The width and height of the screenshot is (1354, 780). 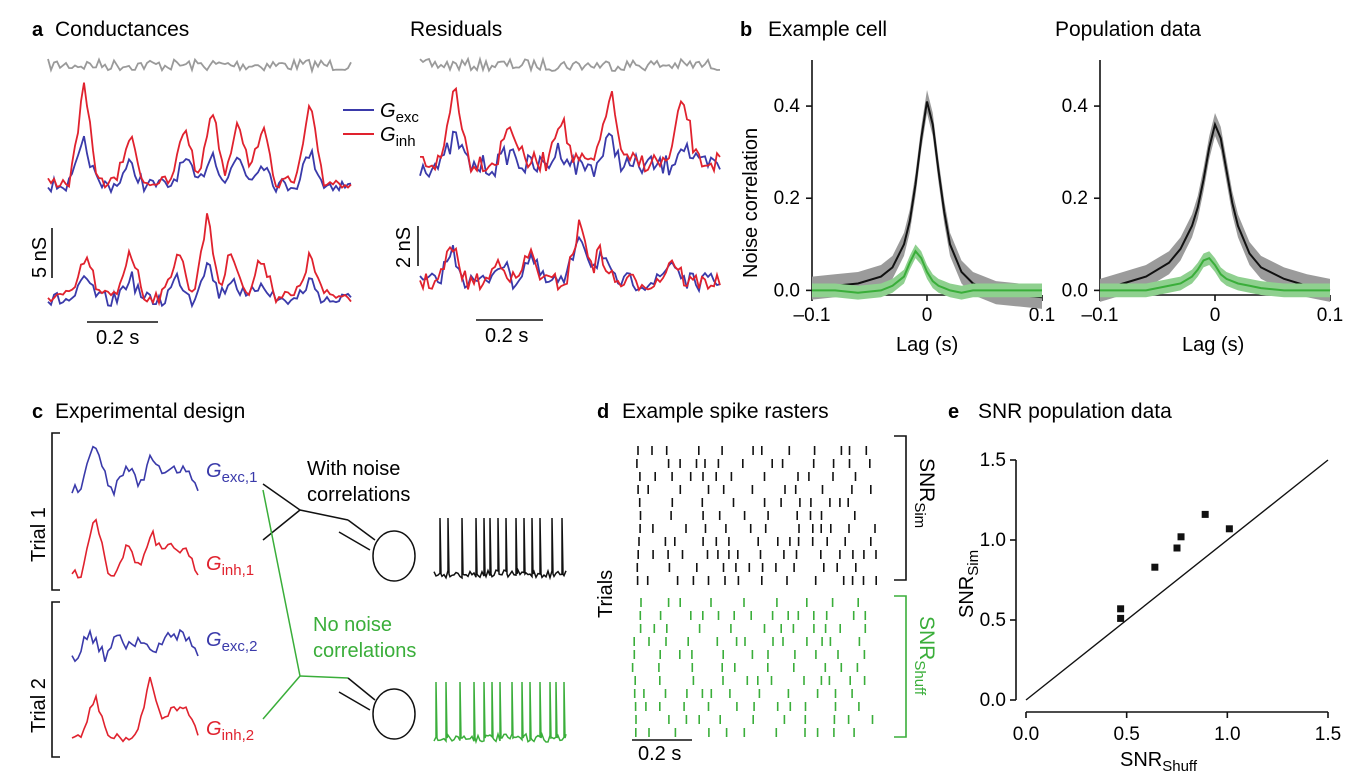 What do you see at coordinates (725, 411) in the screenshot?
I see `panel-d-title: Example spike rasters` at bounding box center [725, 411].